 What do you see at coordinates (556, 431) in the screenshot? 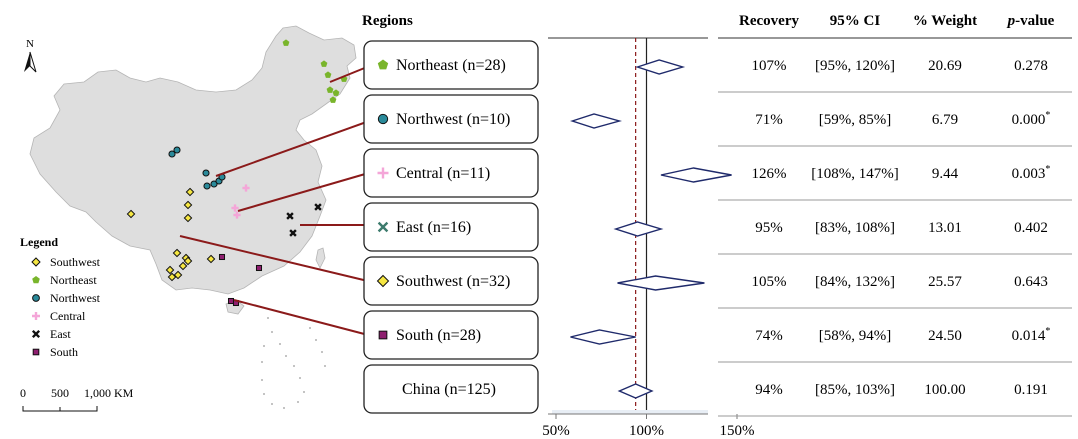
I see `x-tick-label-0: 50%` at bounding box center [556, 431].